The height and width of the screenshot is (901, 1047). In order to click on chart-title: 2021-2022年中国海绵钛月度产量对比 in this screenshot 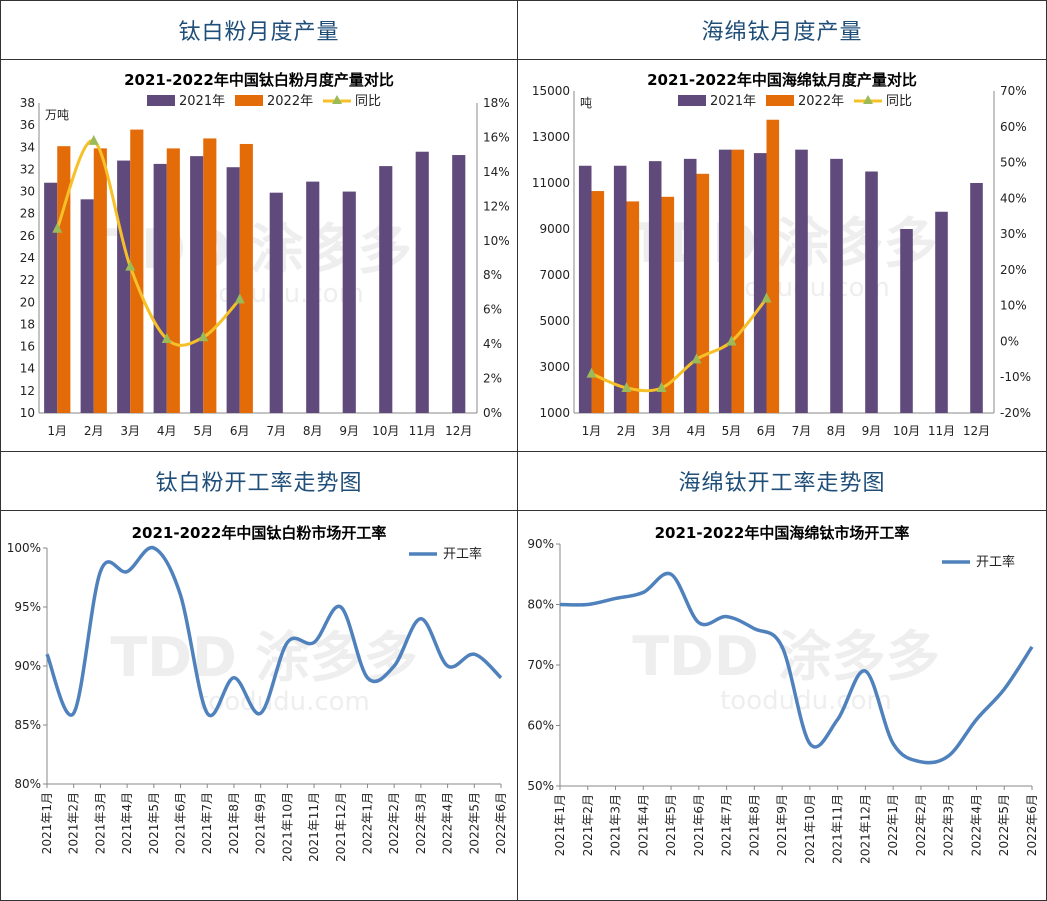, I will do `click(782, 80)`.